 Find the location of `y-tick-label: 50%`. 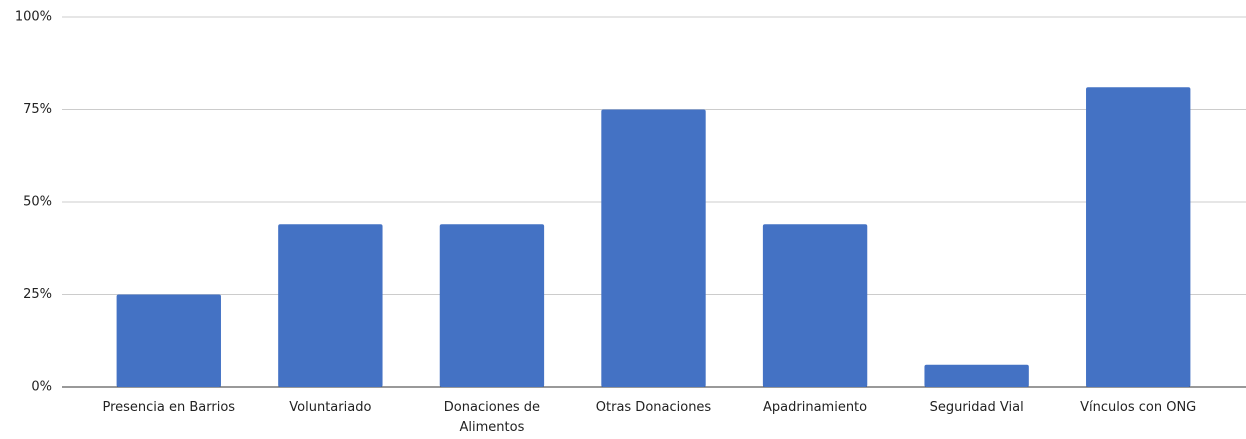

y-tick-label: 50% is located at coordinates (37, 202).